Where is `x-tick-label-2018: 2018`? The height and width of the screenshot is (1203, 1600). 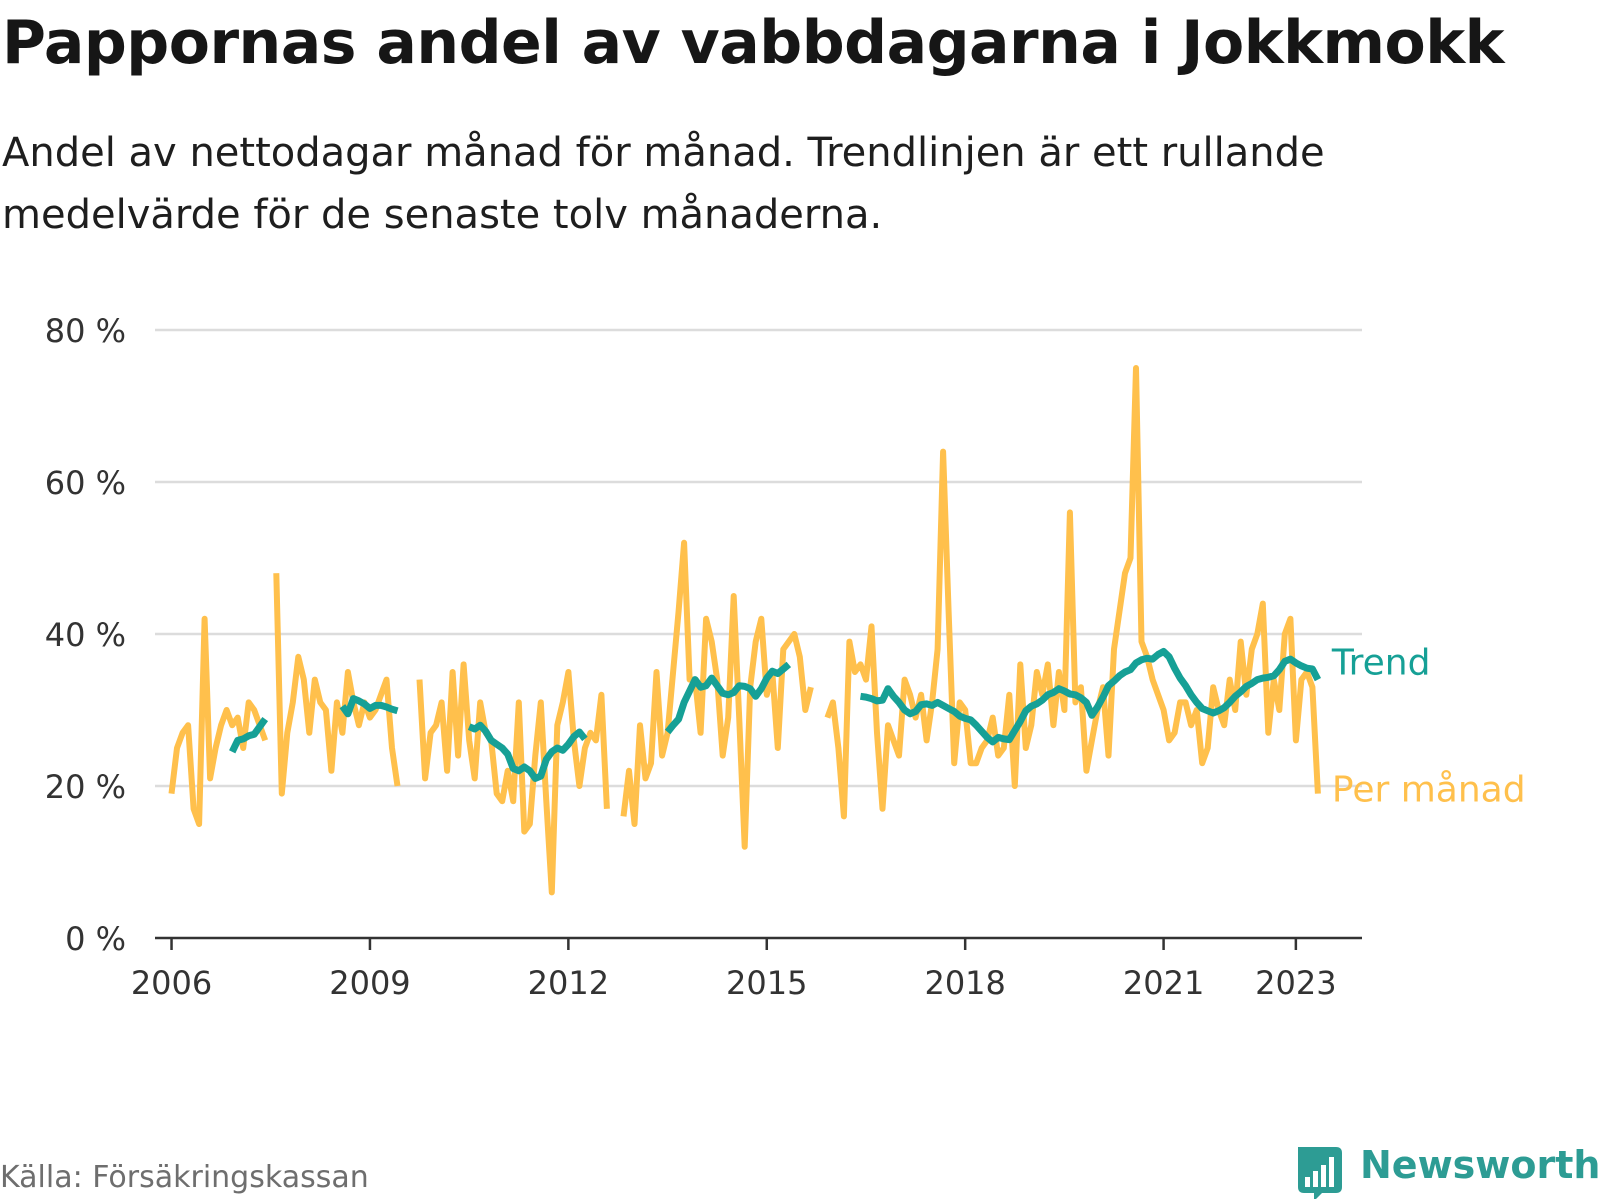
x-tick-label-2018: 2018 is located at coordinates (964, 983).